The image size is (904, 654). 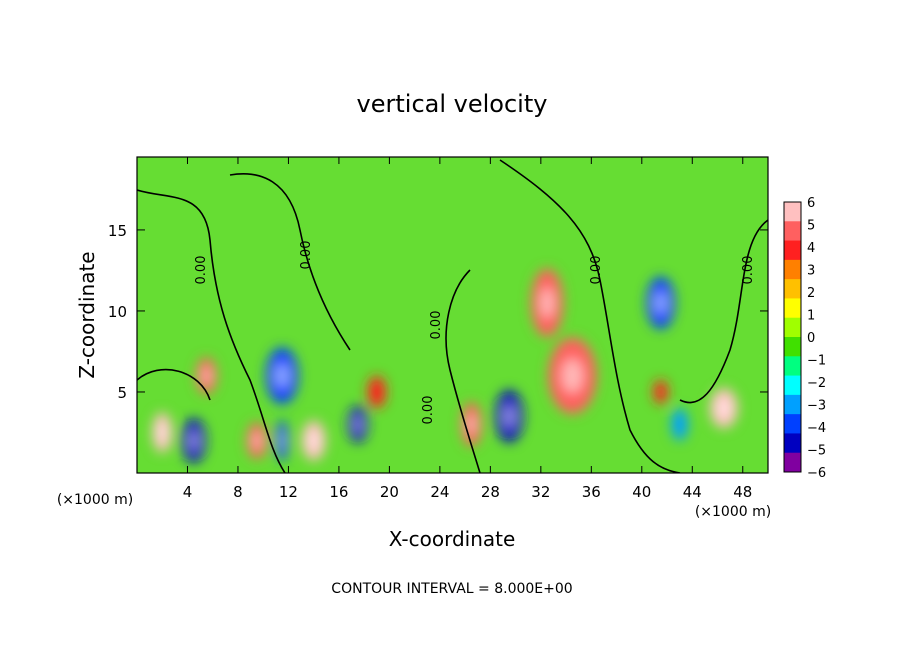 What do you see at coordinates (811, 316) in the screenshot?
I see `colorbar-tick-label: 1` at bounding box center [811, 316].